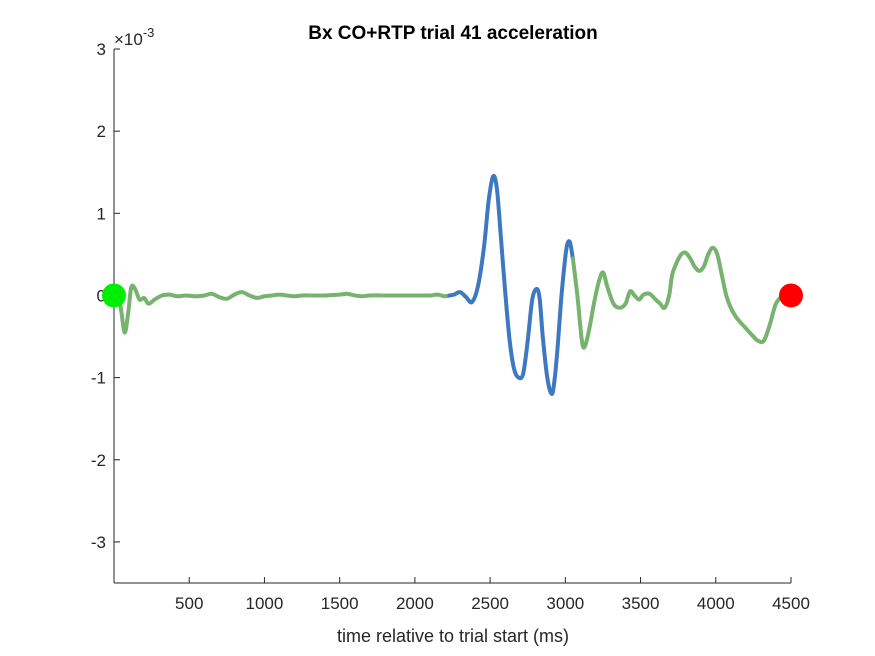 Image resolution: width=875 pixels, height=656 pixels. What do you see at coordinates (791, 603) in the screenshot?
I see `x-tick-label: 4500` at bounding box center [791, 603].